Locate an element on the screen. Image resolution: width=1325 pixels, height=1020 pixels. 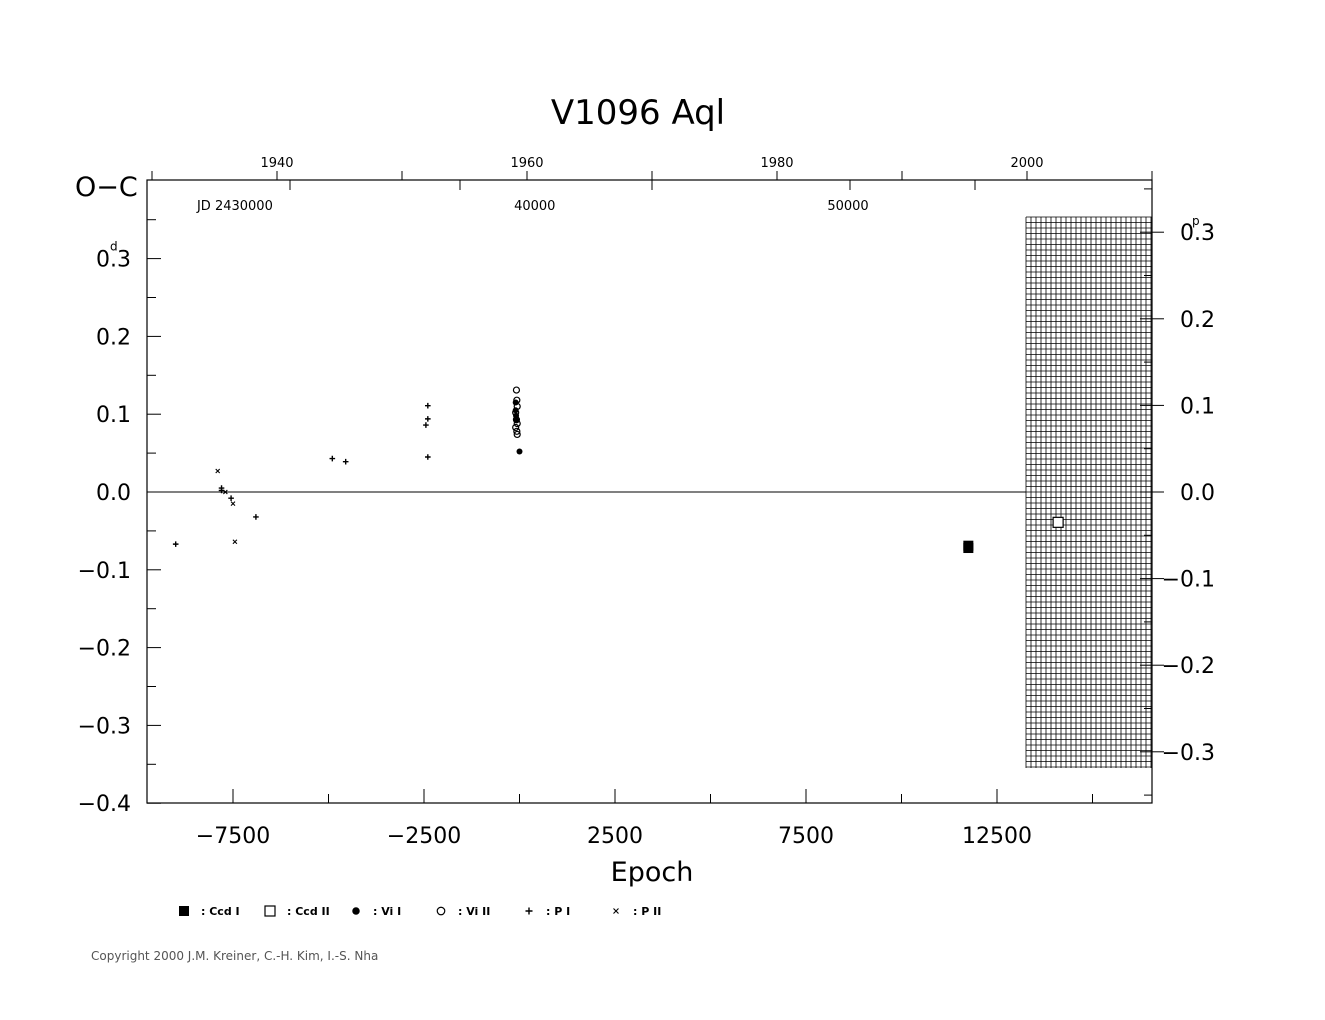
x-tick-label: 12500 is located at coordinates (997, 836).